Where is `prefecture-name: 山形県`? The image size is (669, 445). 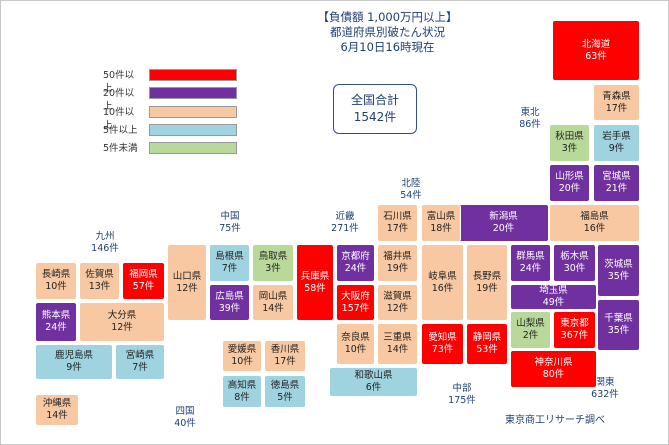 prefecture-name: 山形県 is located at coordinates (569, 176).